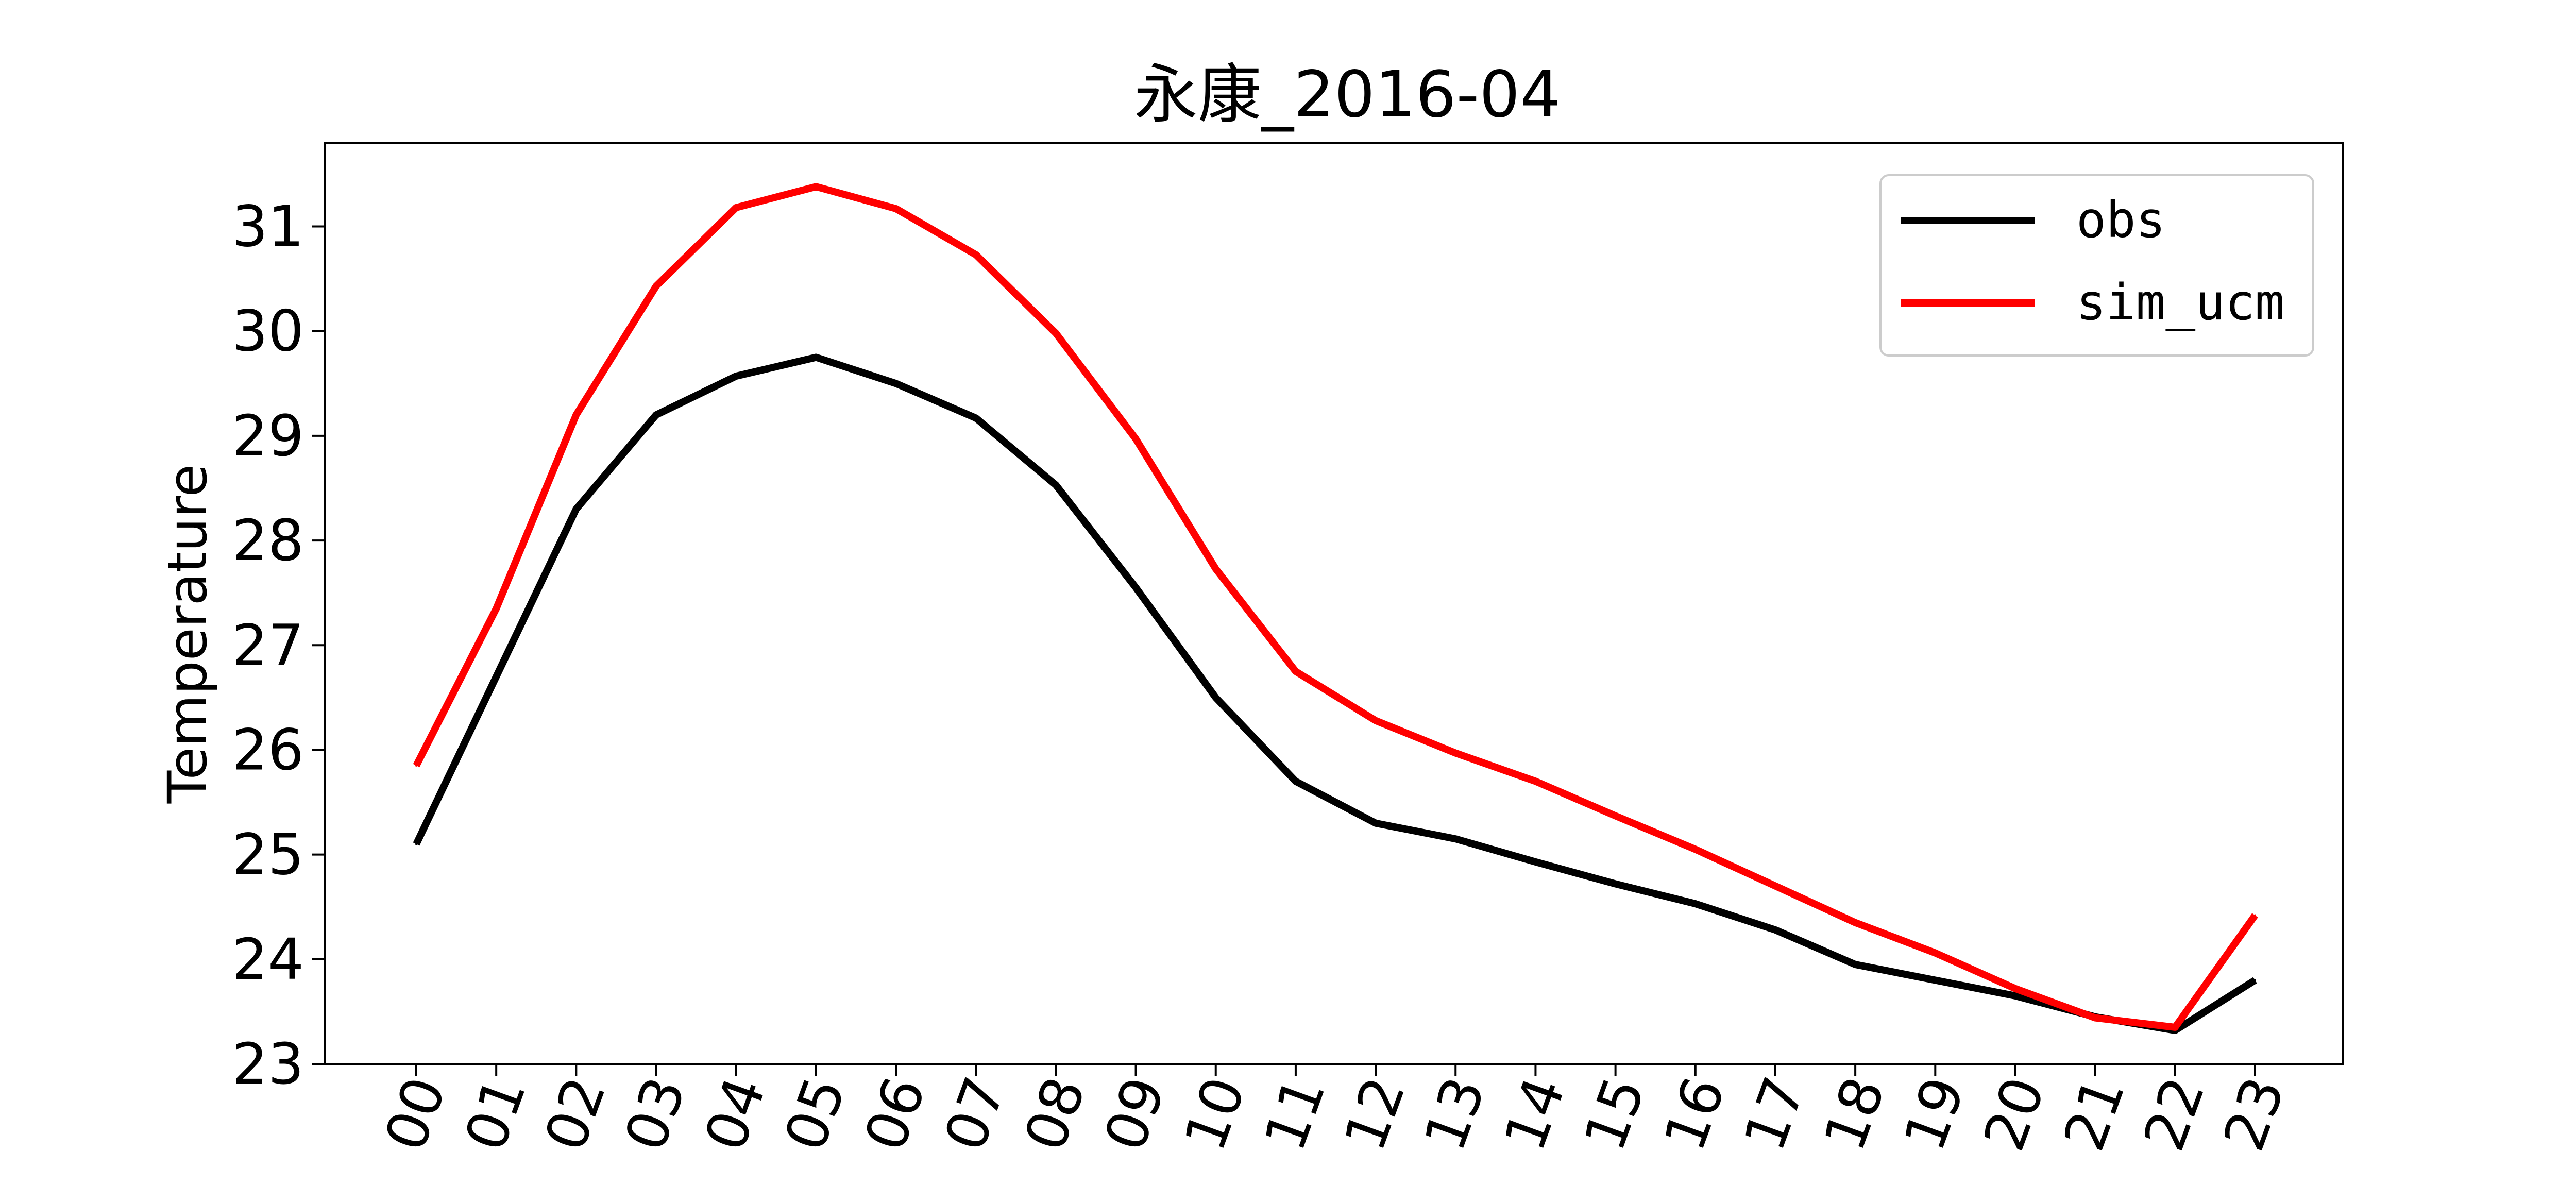 This screenshot has height=1185, width=2576. Describe the element at coordinates (2180, 303) in the screenshot. I see `legend-label-sim-ucm: sim_ucm` at that location.